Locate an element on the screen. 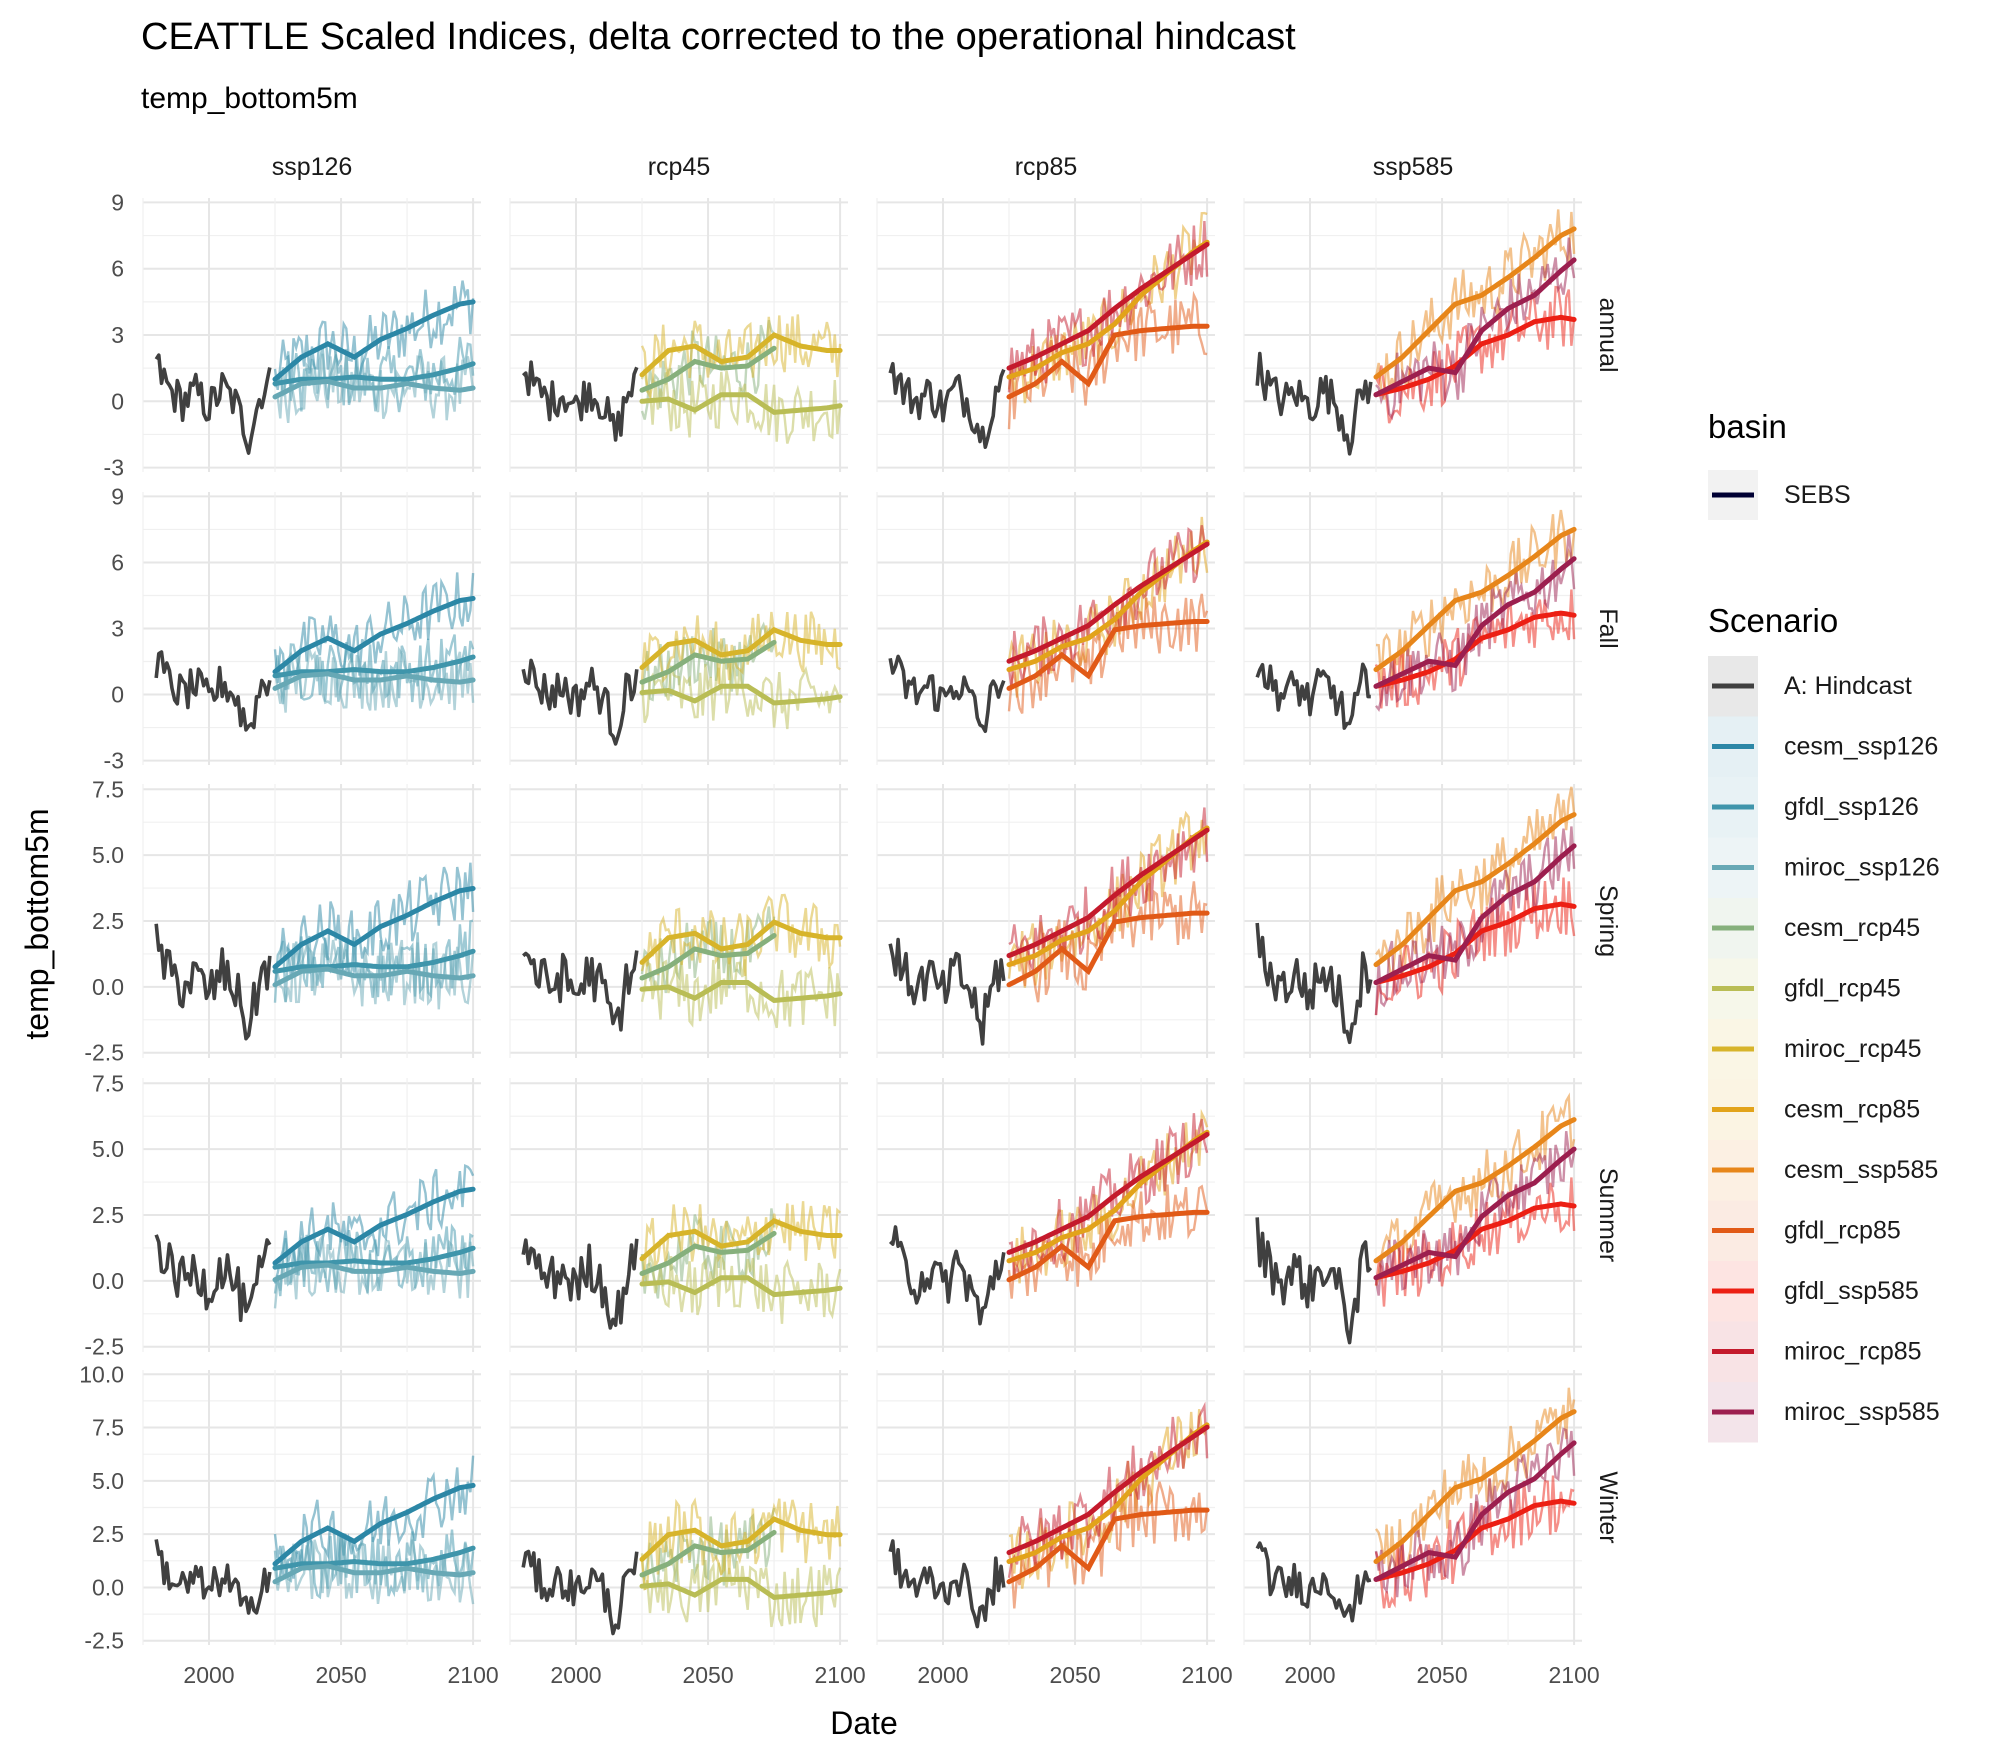  legend-label: cesm_ssp585 is located at coordinates (1861, 1170).